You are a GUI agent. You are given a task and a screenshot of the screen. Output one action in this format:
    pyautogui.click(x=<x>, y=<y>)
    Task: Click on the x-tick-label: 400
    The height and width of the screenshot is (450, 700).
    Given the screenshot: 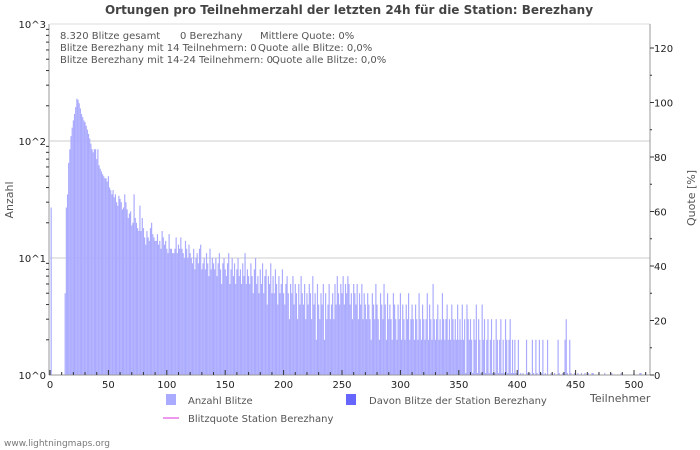 What is the action you would take?
    pyautogui.click(x=517, y=385)
    